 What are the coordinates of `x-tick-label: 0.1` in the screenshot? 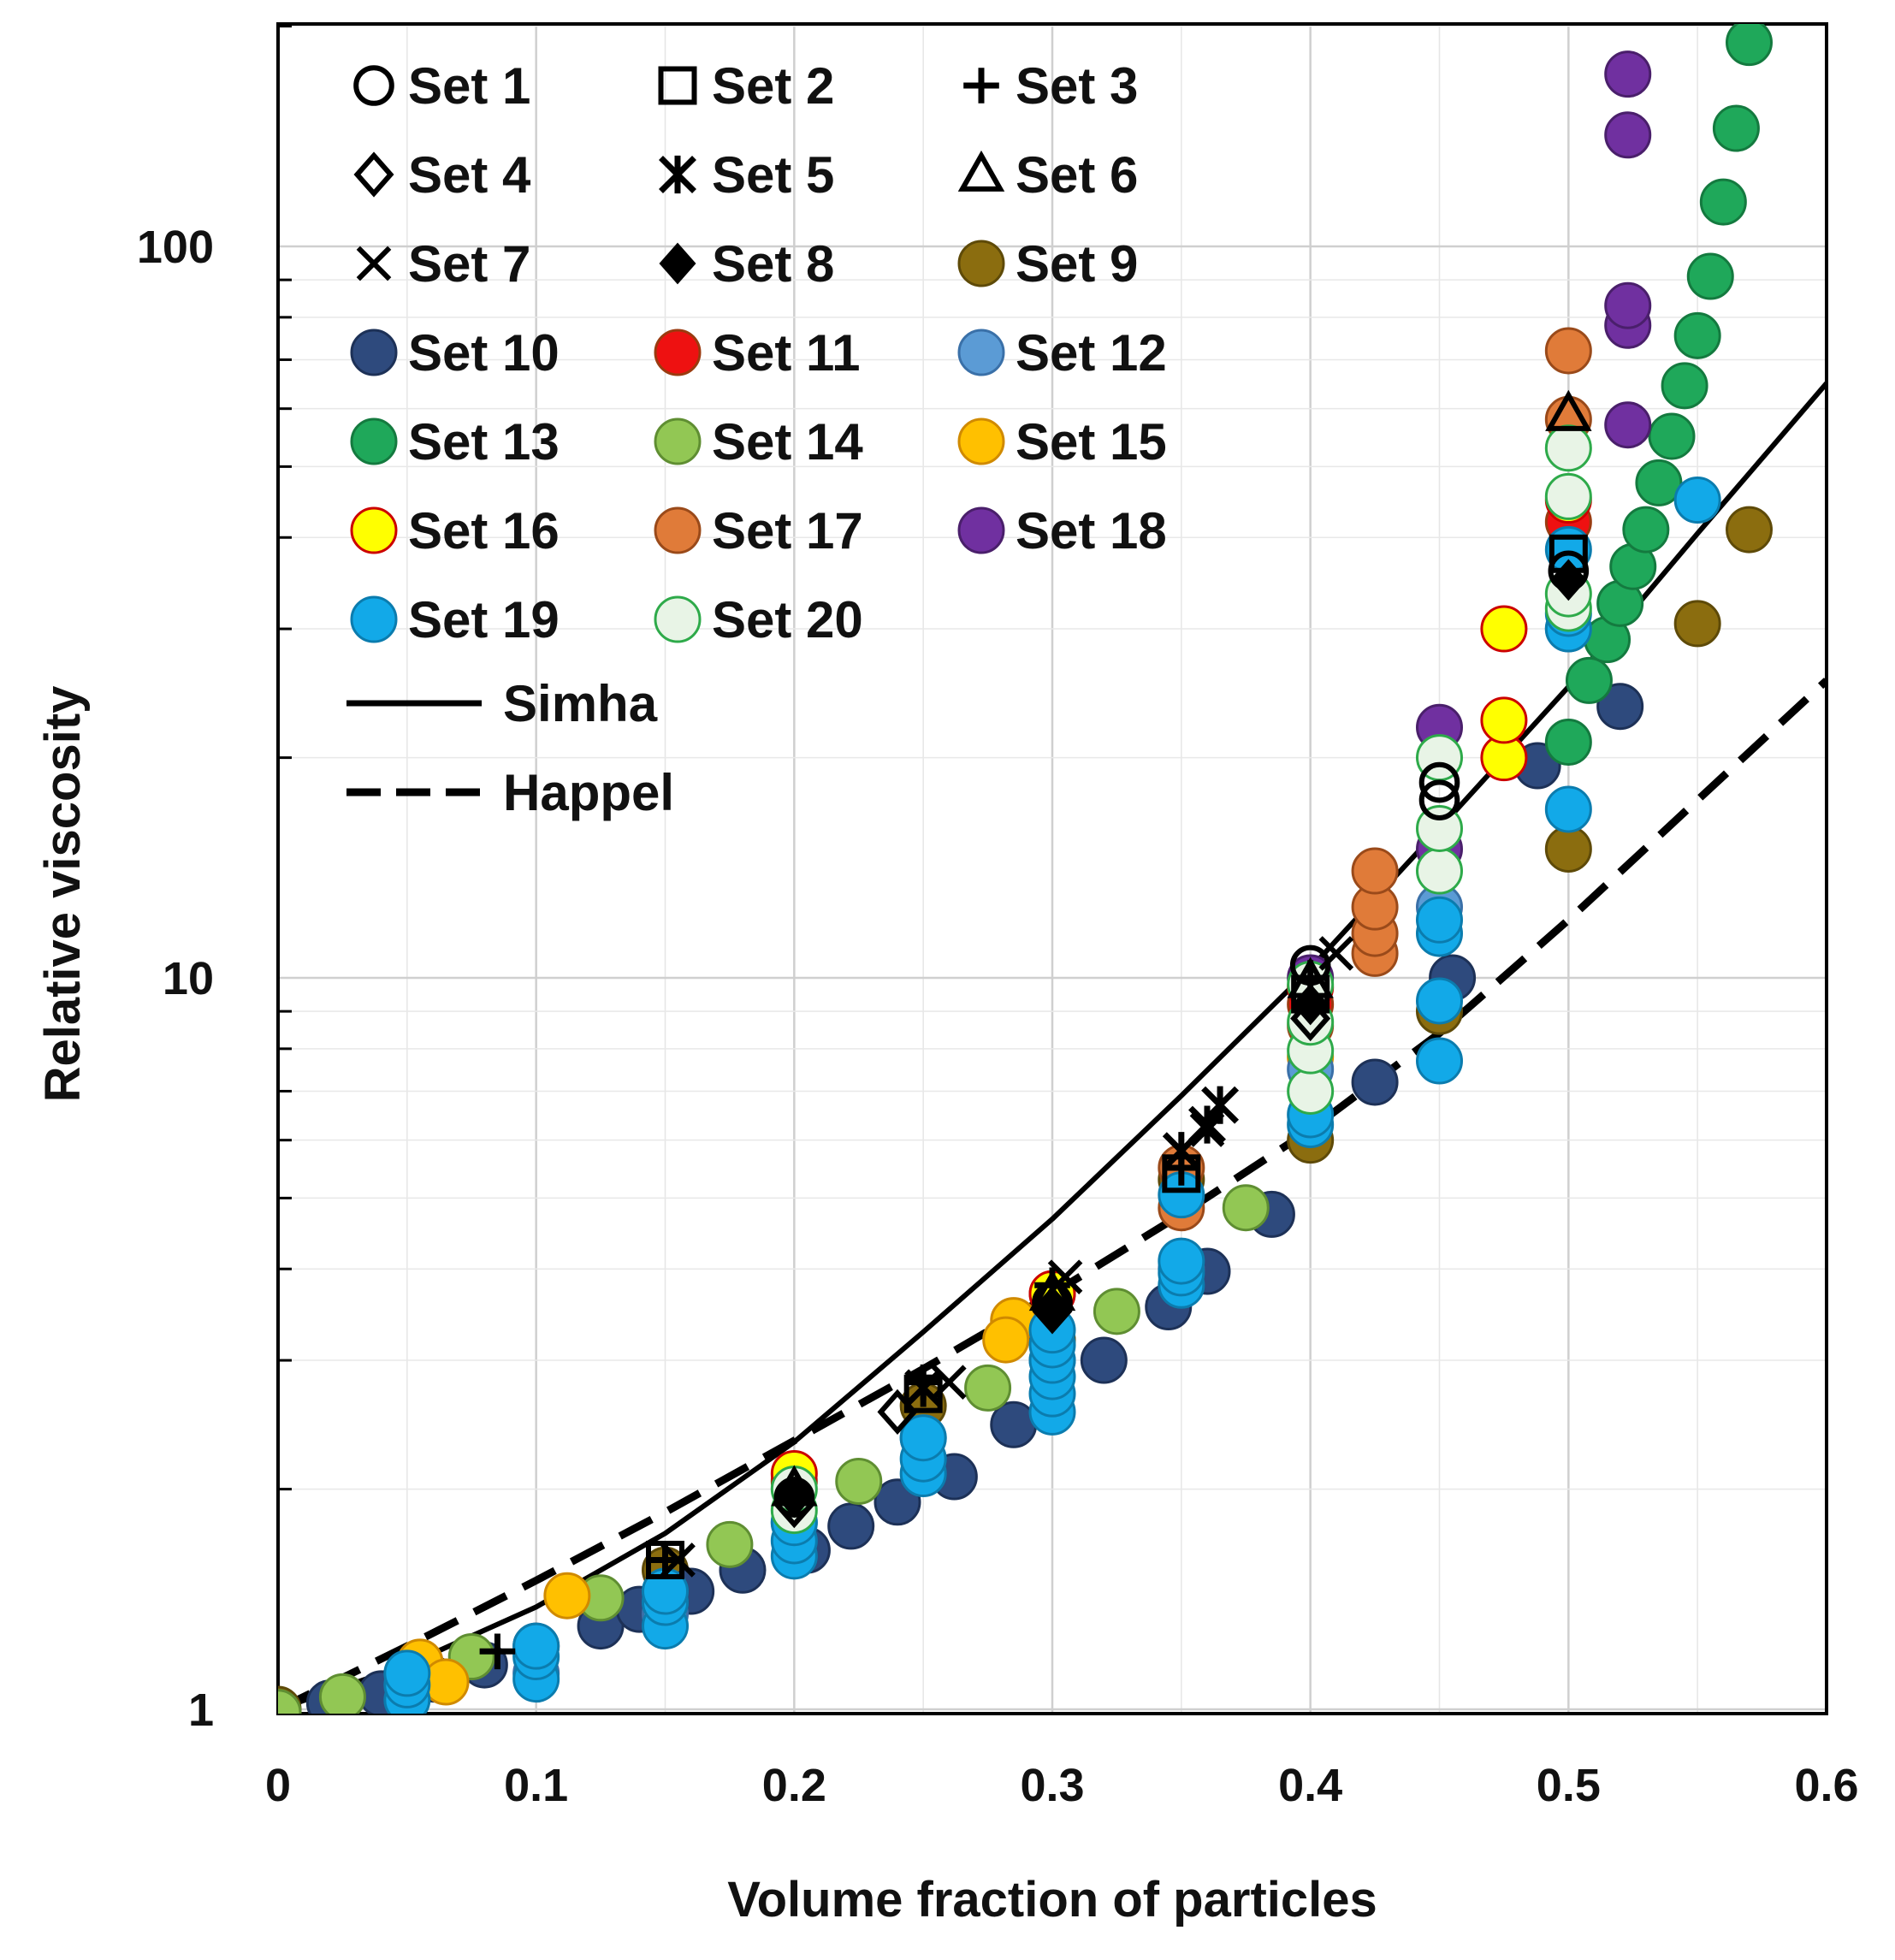 It's located at (536, 1785).